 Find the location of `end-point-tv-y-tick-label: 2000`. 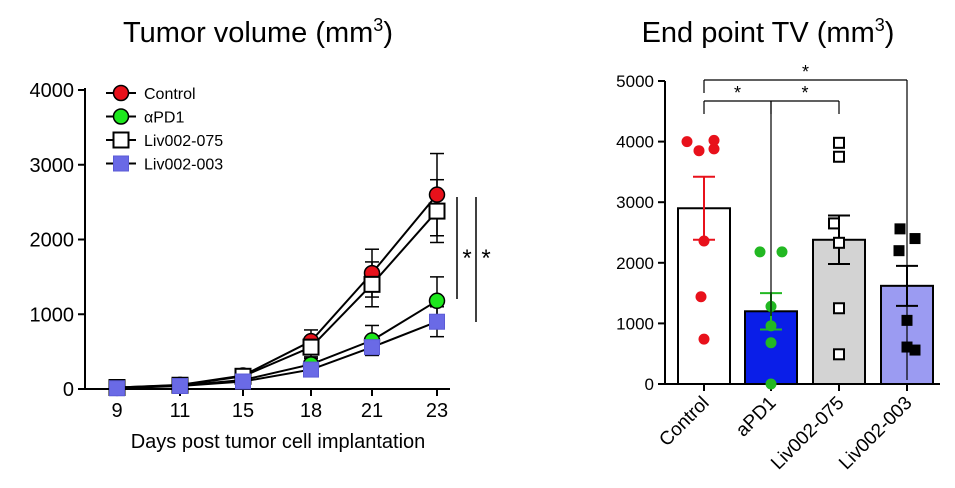

end-point-tv-y-tick-label: 2000 is located at coordinates (635, 263).